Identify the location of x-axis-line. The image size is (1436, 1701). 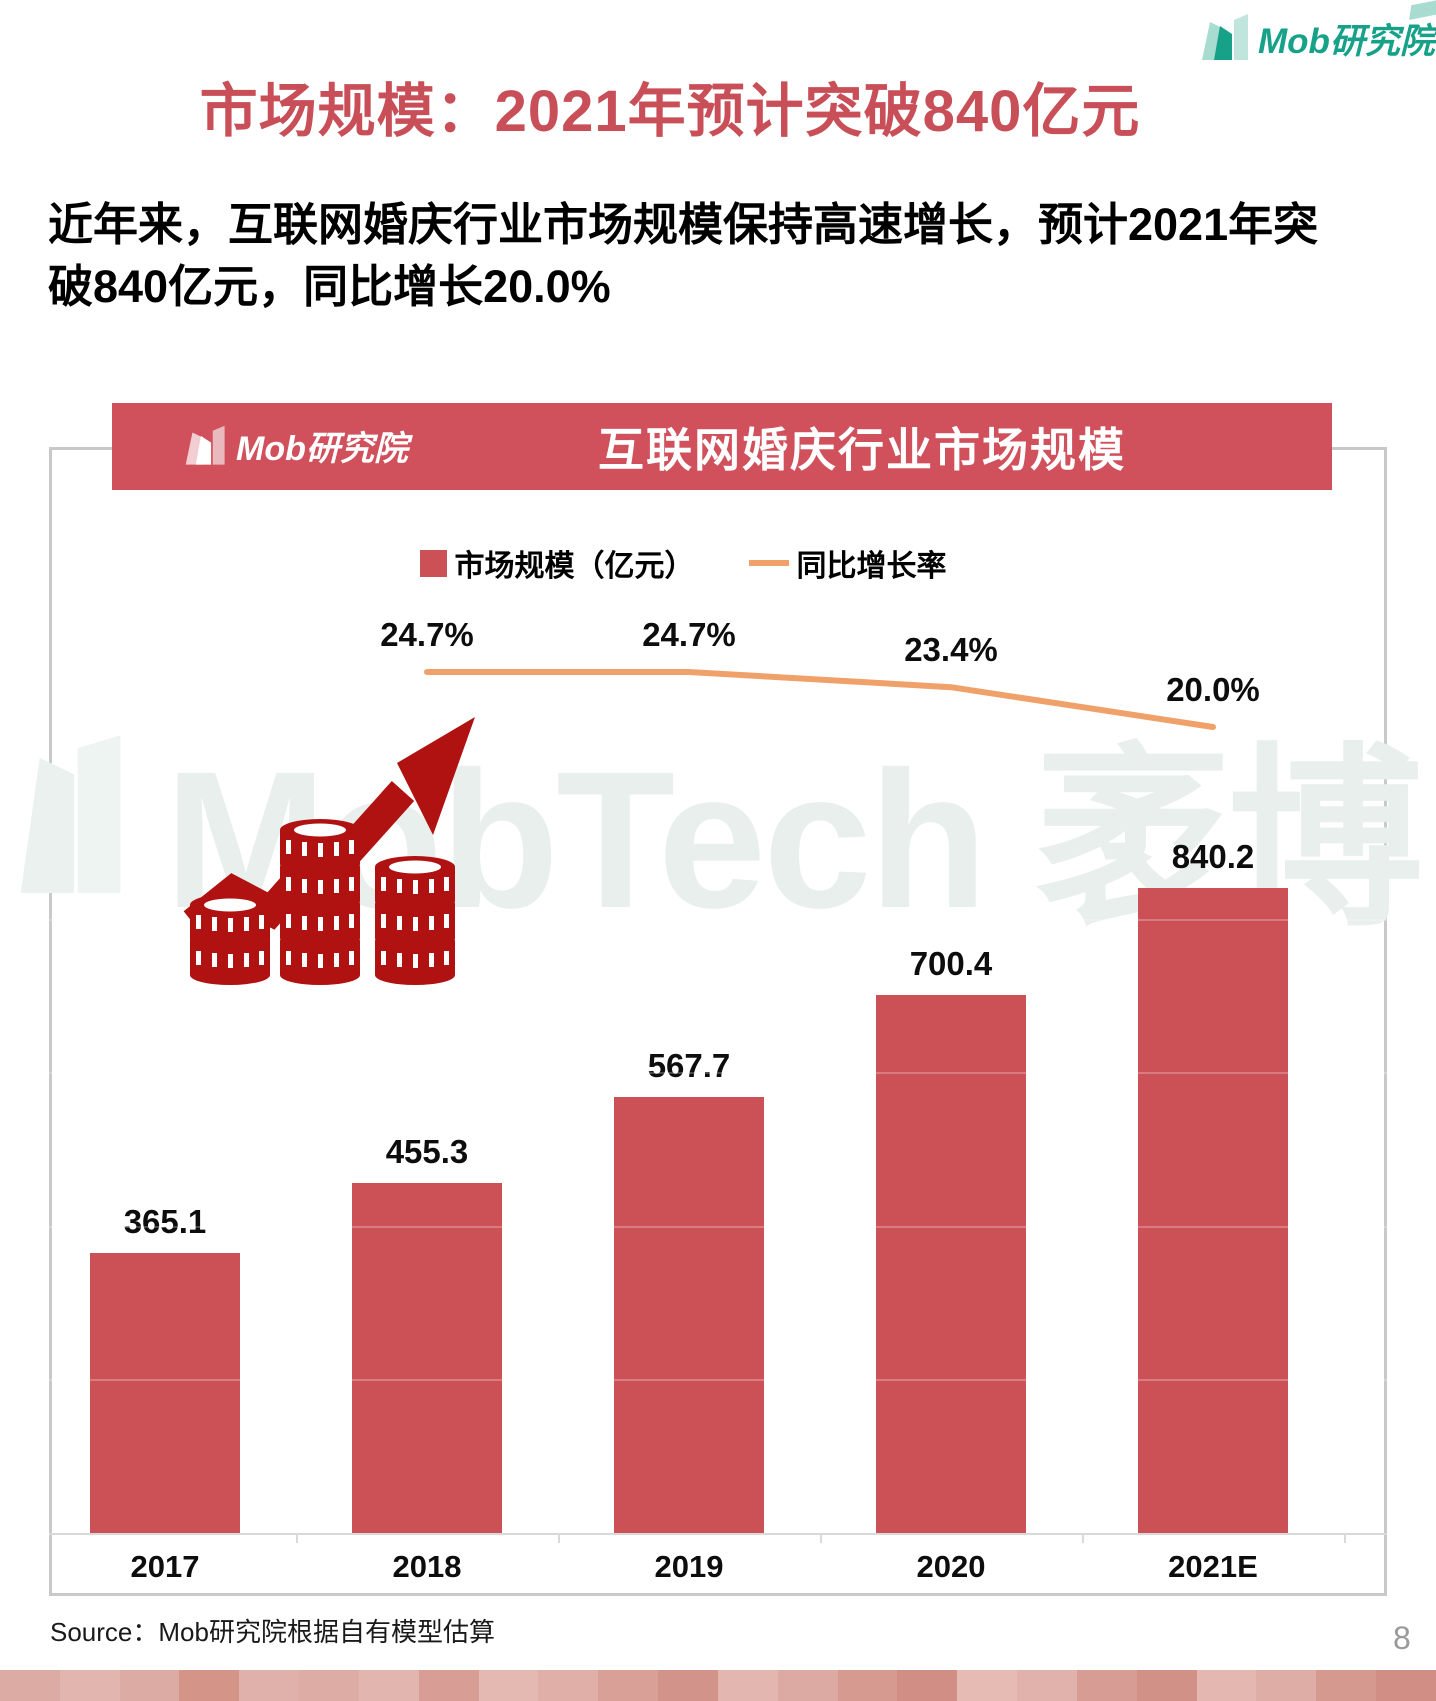
(718, 1534).